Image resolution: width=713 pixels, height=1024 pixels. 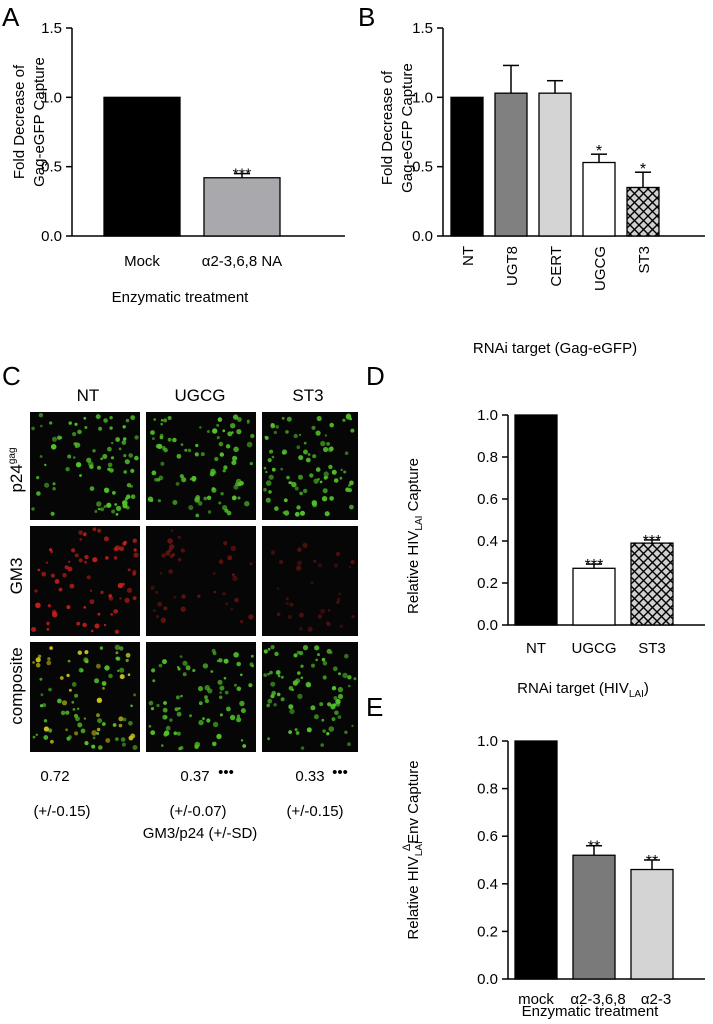 What do you see at coordinates (197, 811) in the screenshot?
I see `panel-c-sd-ugcg: (+/-0.07)` at bounding box center [197, 811].